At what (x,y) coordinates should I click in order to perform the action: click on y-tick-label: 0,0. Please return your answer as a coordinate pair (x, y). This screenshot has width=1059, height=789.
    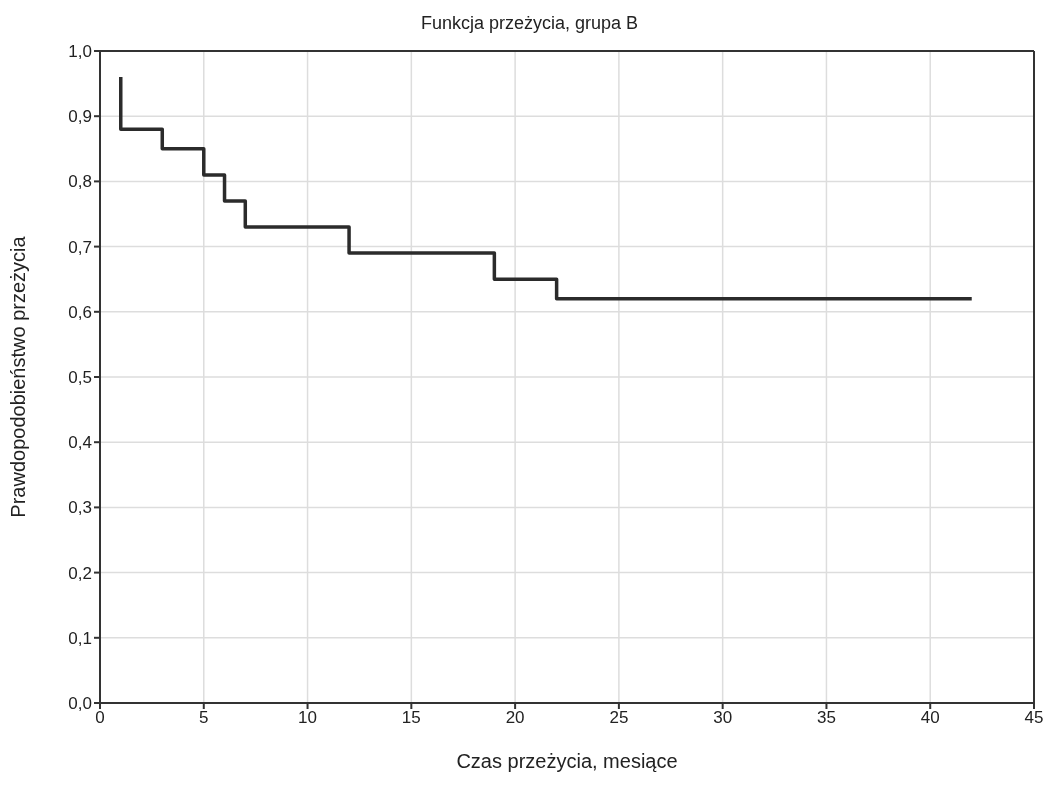
    Looking at the image, I should click on (80, 704).